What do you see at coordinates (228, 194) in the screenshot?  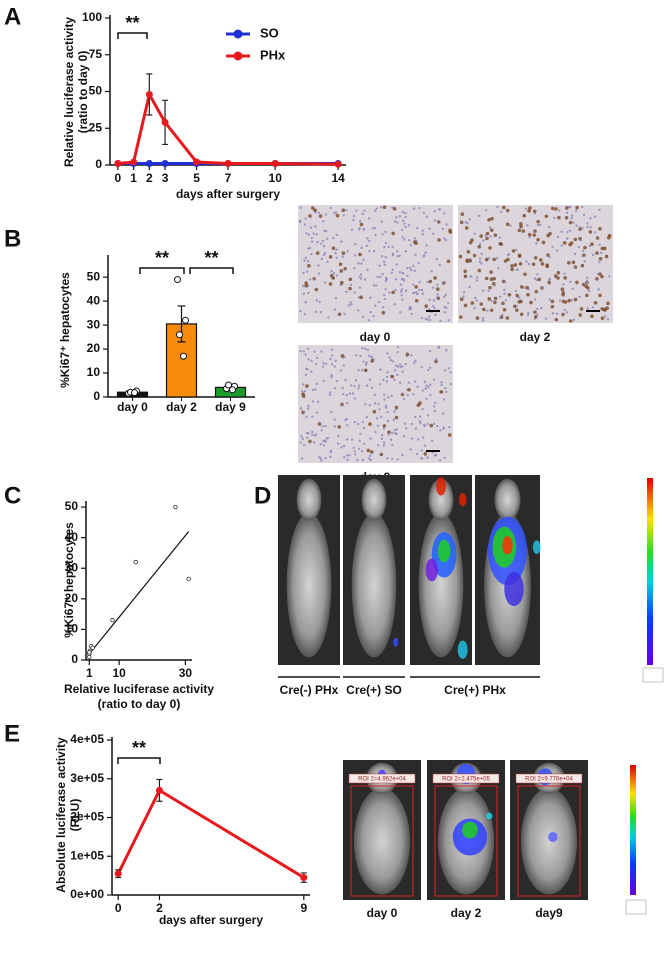 I see `x-axis-label: days after surgery` at bounding box center [228, 194].